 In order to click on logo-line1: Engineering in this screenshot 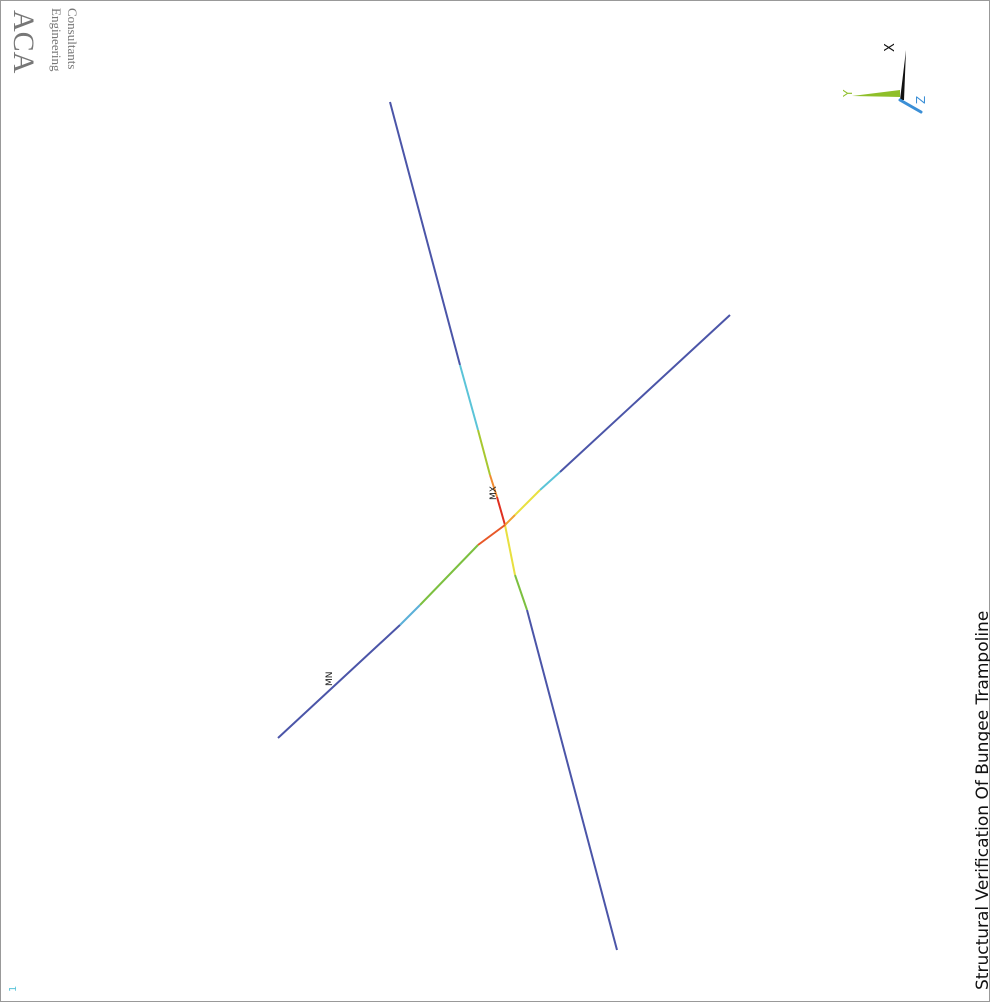, I will do `click(56, 40)`.